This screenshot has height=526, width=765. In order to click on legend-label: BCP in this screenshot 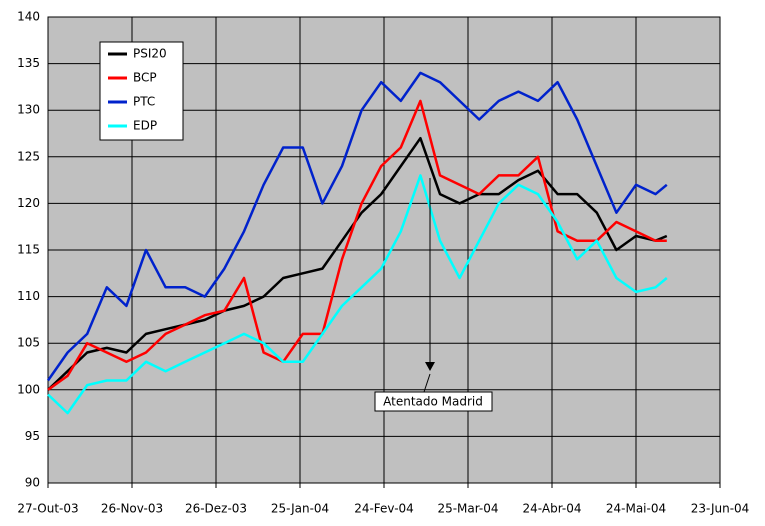, I will do `click(145, 78)`.